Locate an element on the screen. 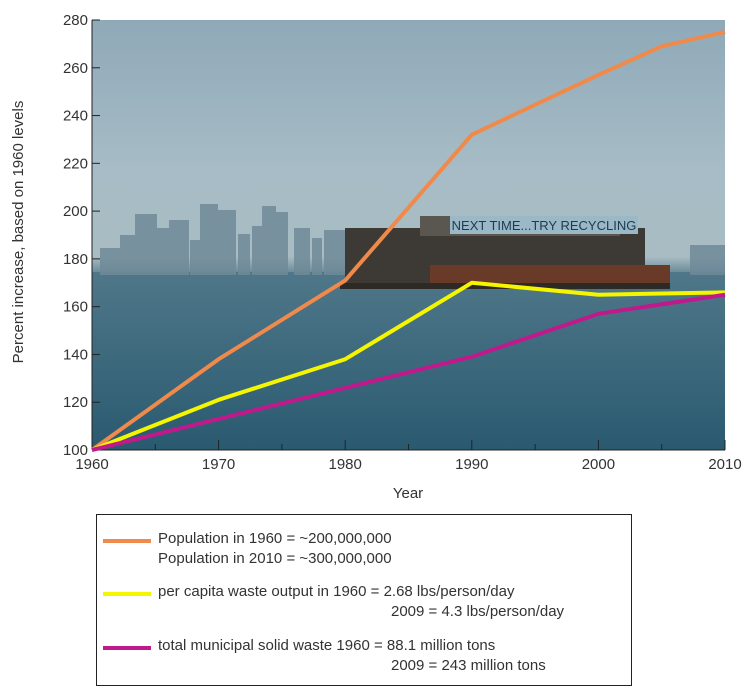 The width and height of the screenshot is (749, 688). x-tick-label: 1970 is located at coordinates (218, 464).